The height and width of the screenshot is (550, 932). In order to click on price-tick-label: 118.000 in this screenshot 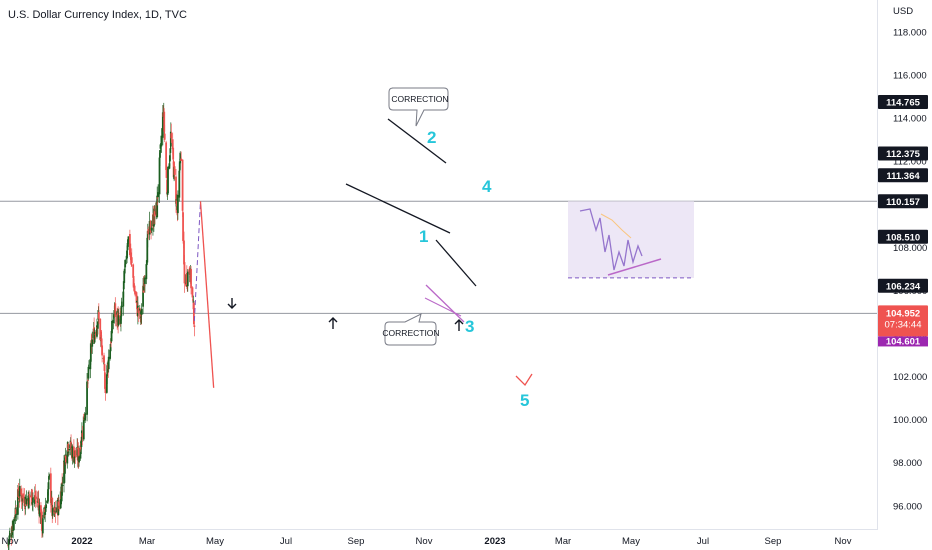, I will do `click(910, 32)`.